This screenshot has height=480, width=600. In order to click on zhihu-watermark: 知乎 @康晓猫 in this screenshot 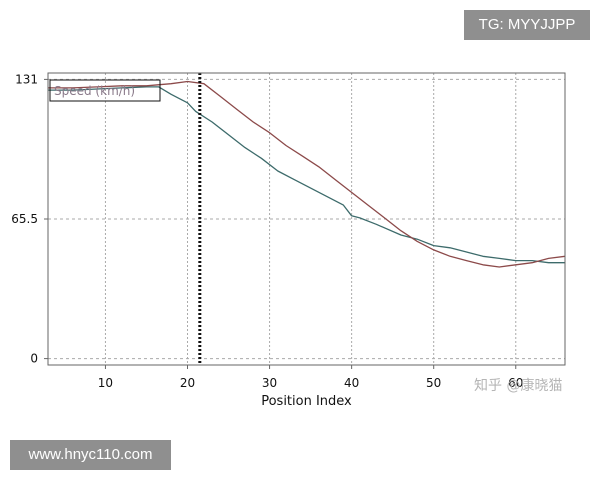, I will do `click(518, 385)`.